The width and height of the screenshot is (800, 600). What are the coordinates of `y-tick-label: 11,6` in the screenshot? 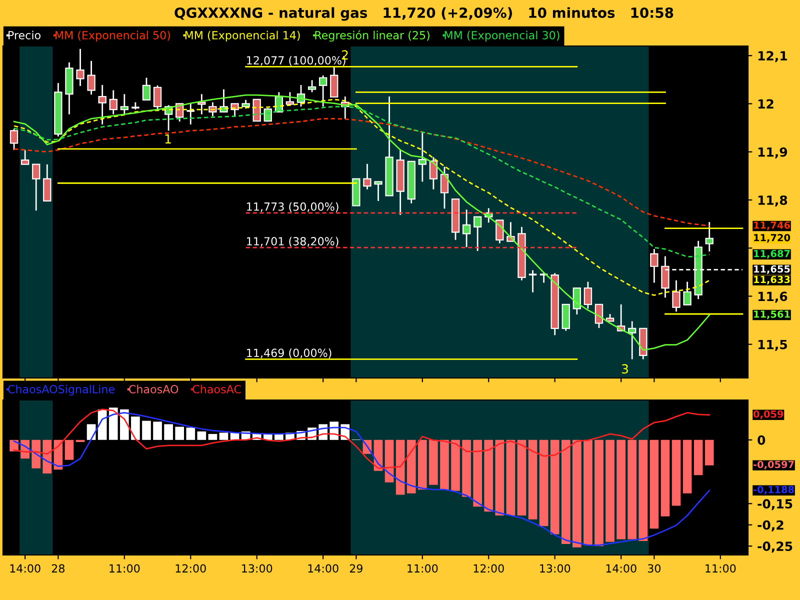 It's located at (773, 297).